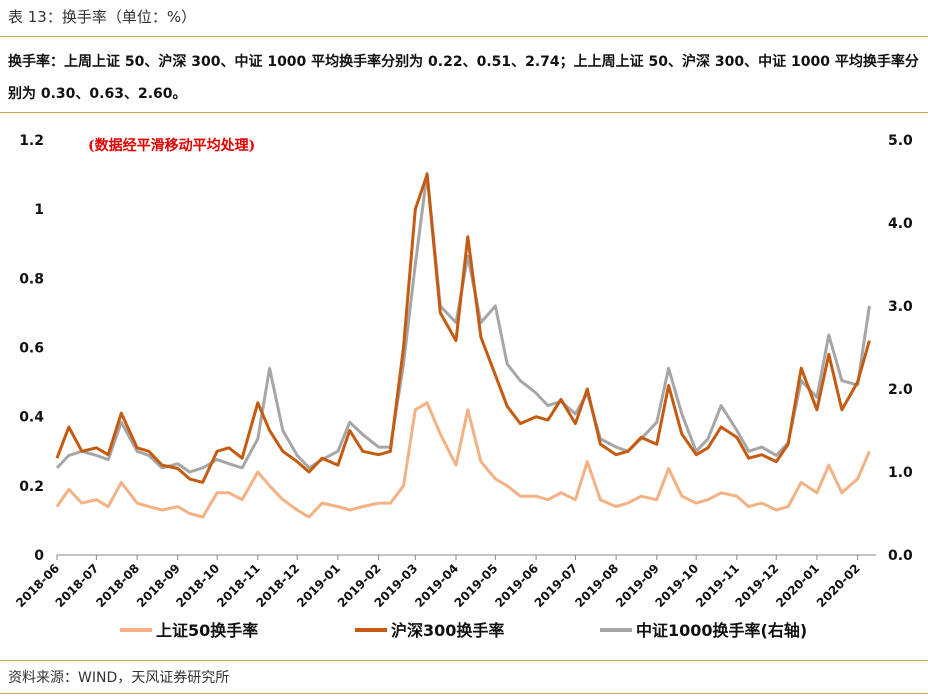 The width and height of the screenshot is (928, 699). Describe the element at coordinates (464, 660) in the screenshot. I see `footer-divider` at that location.